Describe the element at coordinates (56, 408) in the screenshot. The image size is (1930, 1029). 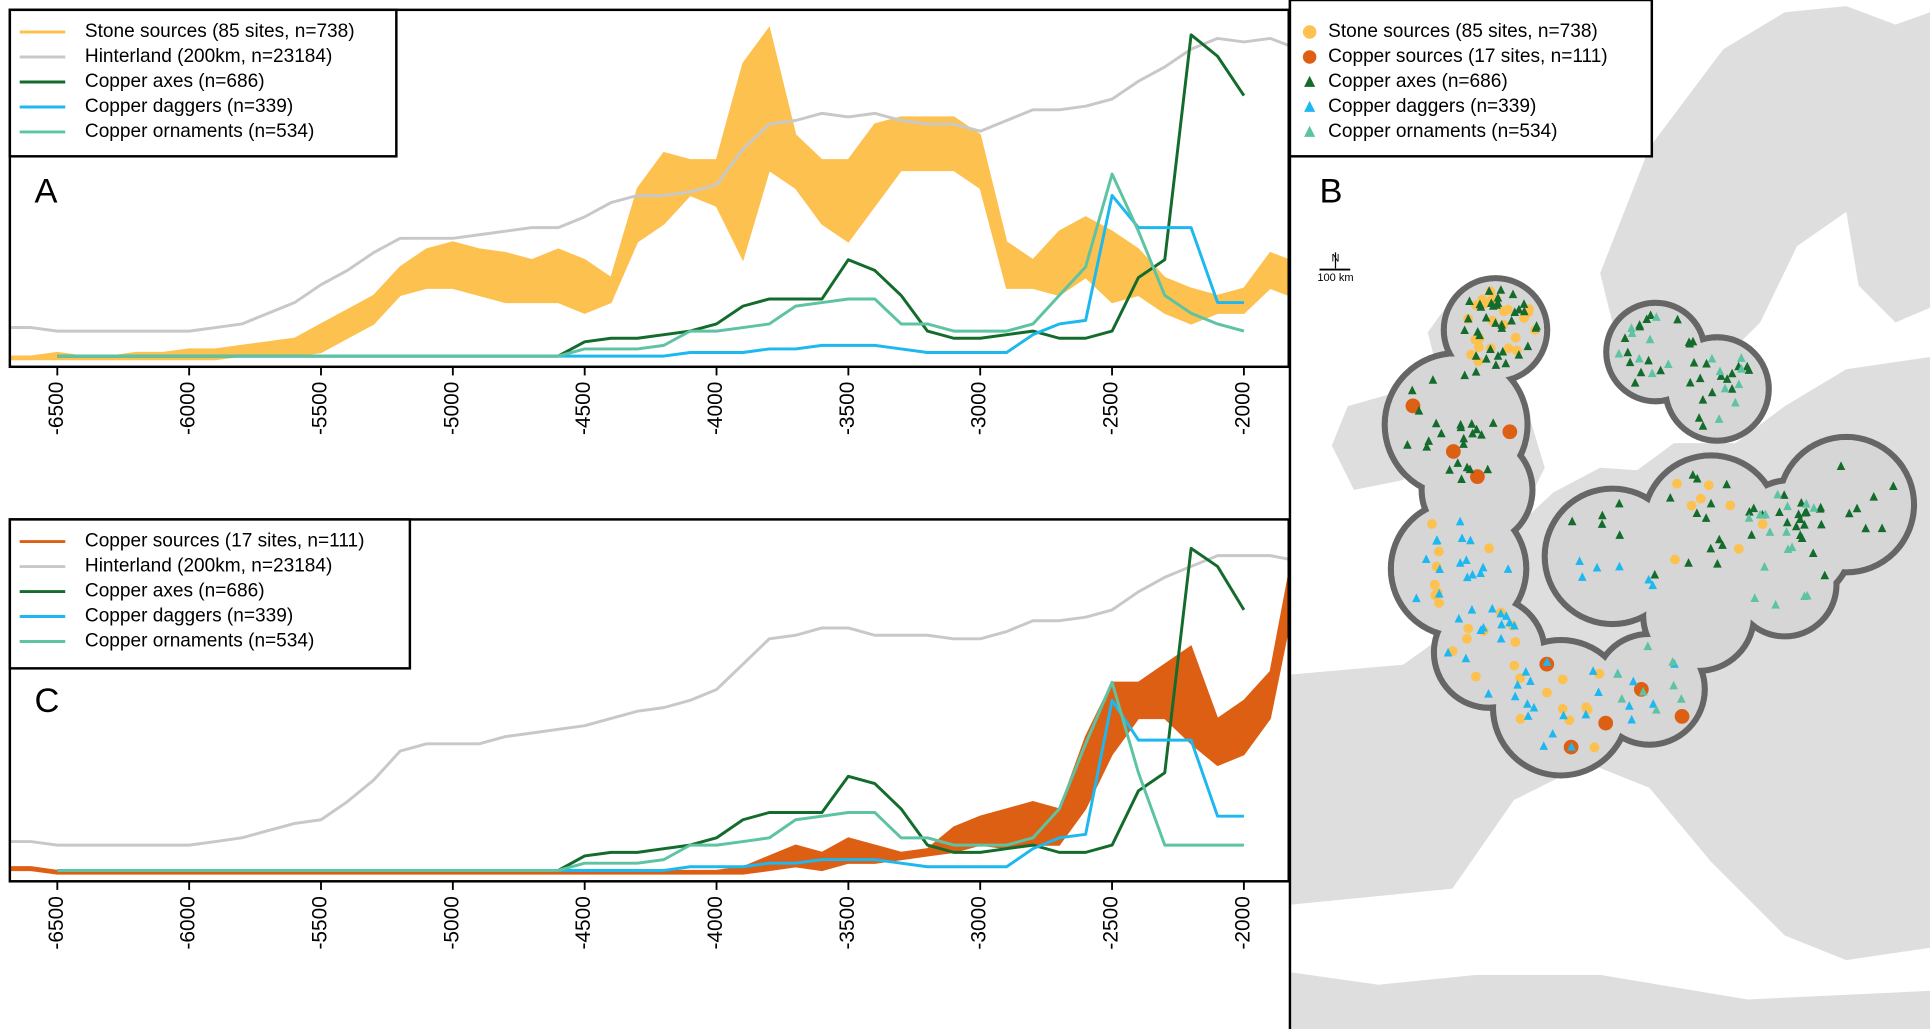
I see `x-tick-label: -6500` at that location.